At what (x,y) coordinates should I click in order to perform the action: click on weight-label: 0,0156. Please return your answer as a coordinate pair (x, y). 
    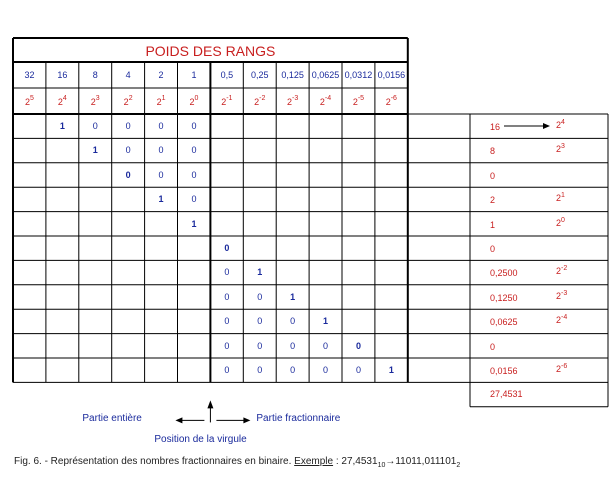
    Looking at the image, I should click on (391, 75).